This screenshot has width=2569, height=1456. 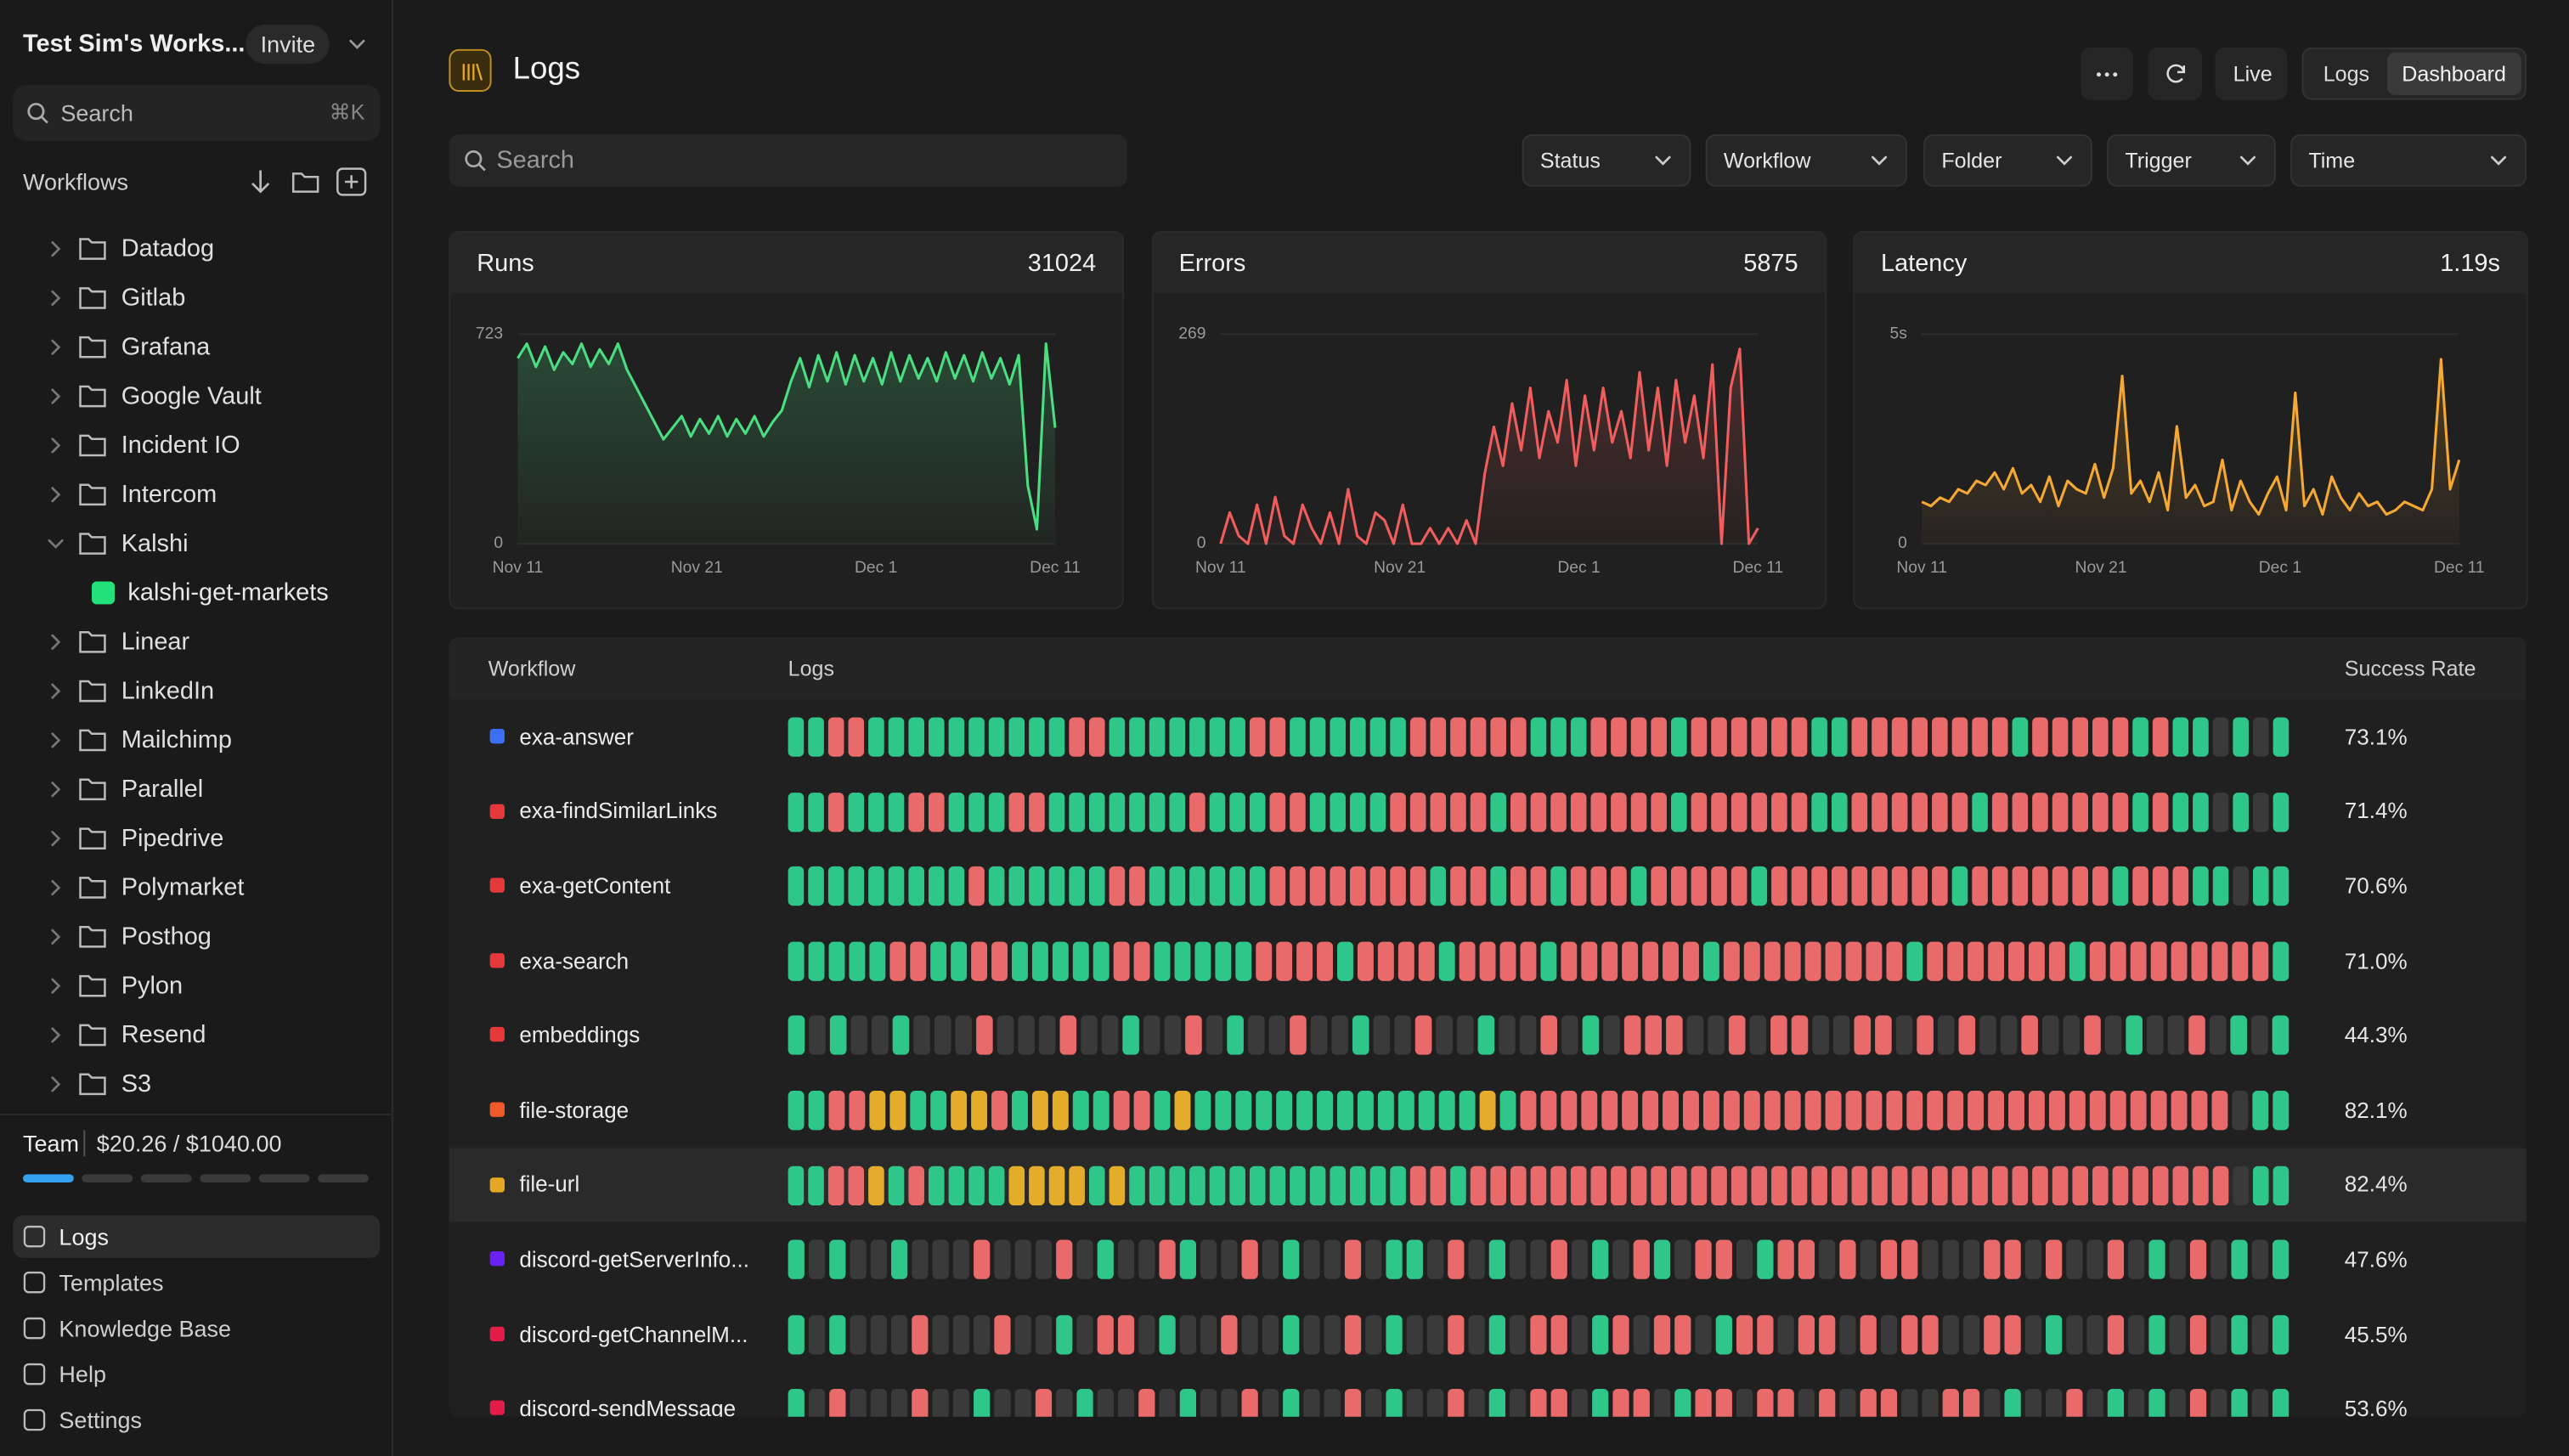 What do you see at coordinates (788, 161) in the screenshot?
I see `main-search: Search` at bounding box center [788, 161].